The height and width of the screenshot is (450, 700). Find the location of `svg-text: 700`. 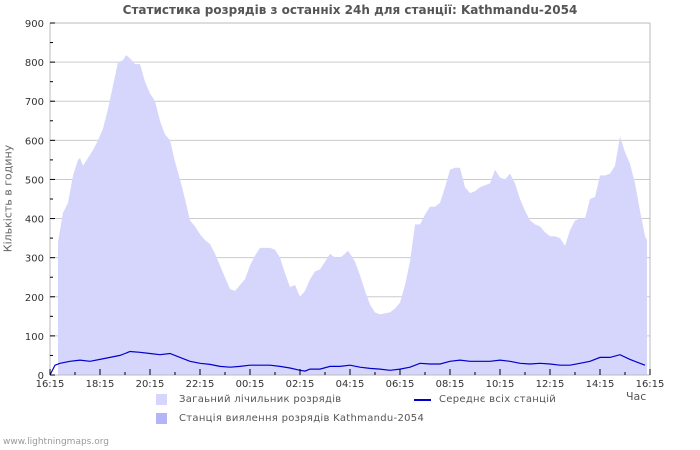

svg-text: 700 is located at coordinates (34, 102).